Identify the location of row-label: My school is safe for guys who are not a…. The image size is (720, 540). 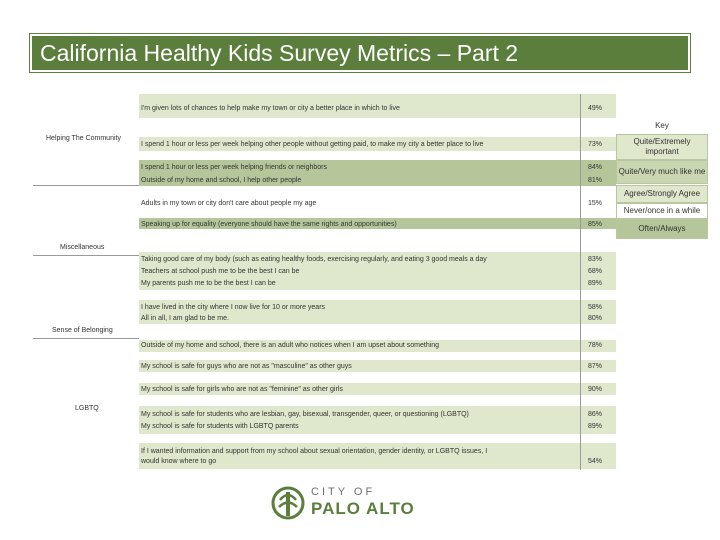
(246, 366).